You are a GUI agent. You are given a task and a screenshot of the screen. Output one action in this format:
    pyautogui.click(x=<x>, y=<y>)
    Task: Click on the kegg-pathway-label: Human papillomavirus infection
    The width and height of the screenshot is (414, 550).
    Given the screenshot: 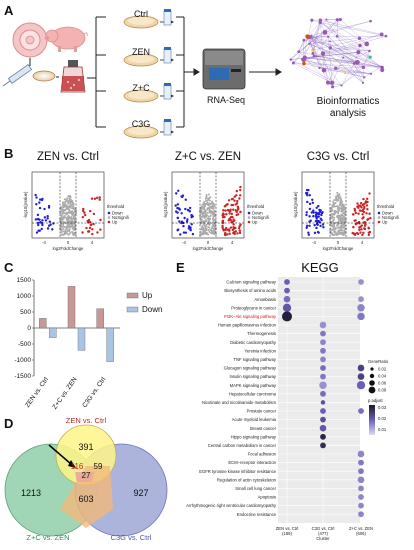 What is the action you would take?
    pyautogui.click(x=247, y=325)
    